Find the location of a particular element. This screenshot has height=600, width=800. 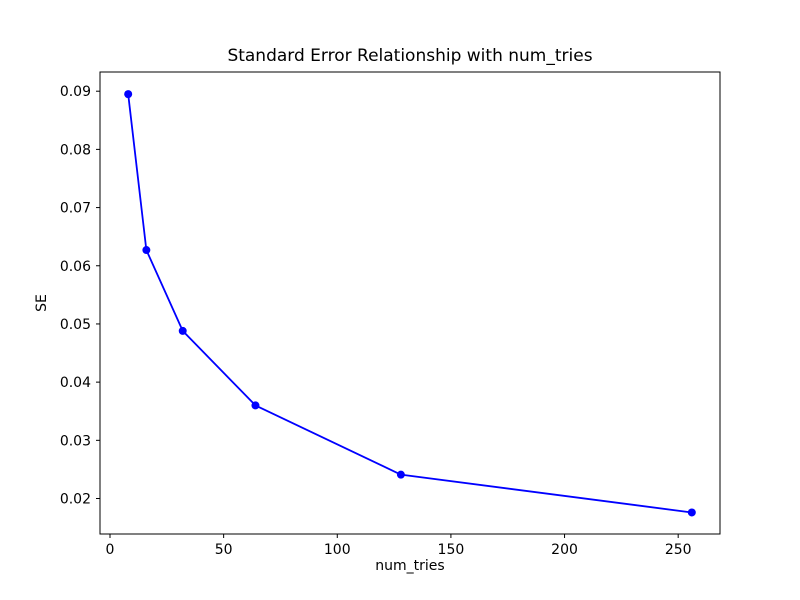

x-tick-label: 100 is located at coordinates (337, 550).